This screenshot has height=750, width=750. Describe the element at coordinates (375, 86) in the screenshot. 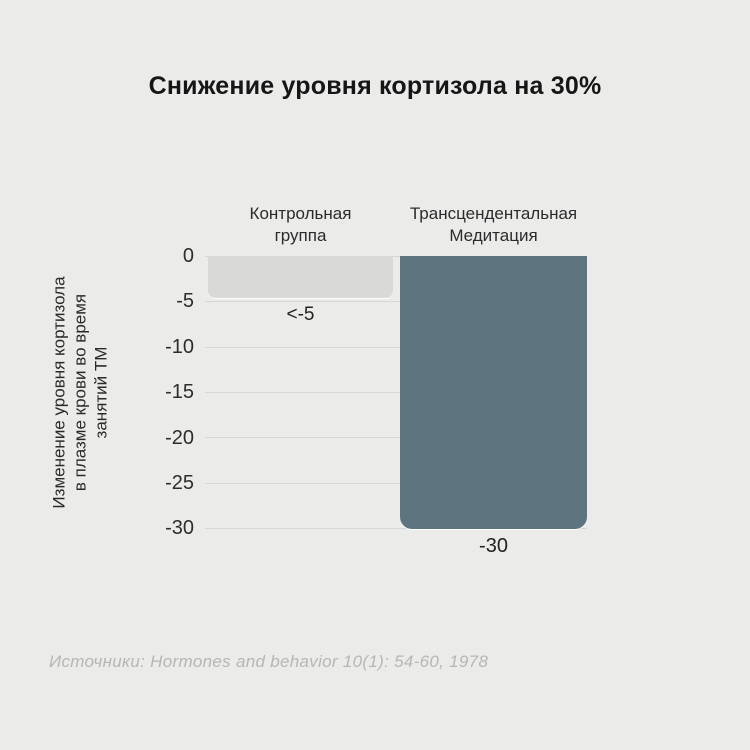

I see `chart-title: Снижение уровня кортизола на 30%` at that location.